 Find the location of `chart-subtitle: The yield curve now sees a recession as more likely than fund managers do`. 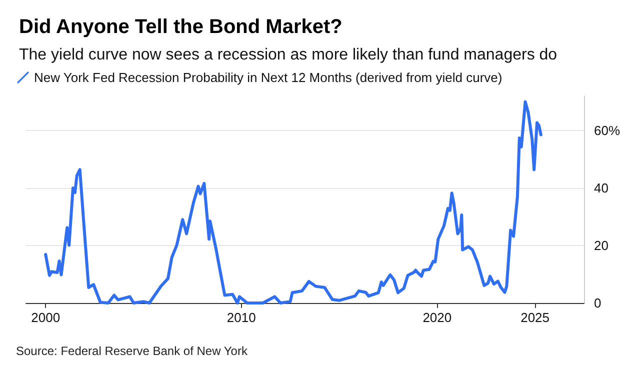

chart-subtitle: The yield curve now sees a recession as more likely than fund managers do is located at coordinates (288, 55).